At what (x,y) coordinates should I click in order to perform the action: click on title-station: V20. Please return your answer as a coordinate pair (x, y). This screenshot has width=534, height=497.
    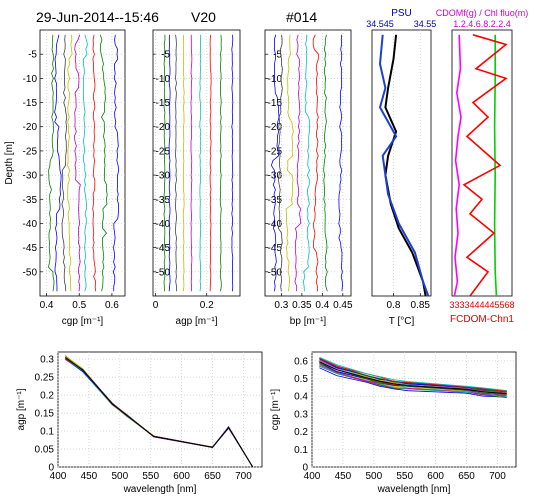
    Looking at the image, I should click on (203, 17).